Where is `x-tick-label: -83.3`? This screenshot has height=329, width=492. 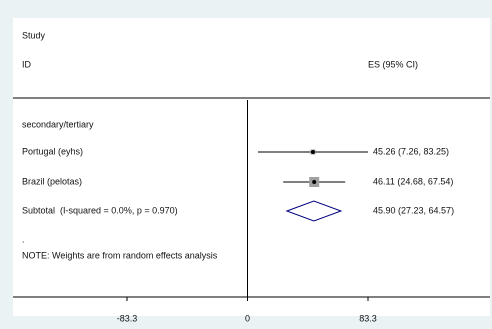 x-tick-label: -83.3 is located at coordinates (127, 318).